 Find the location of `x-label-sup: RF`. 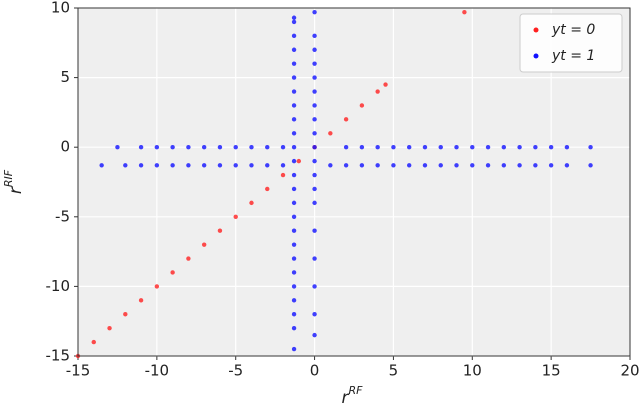

x-label-sup: RF is located at coordinates (356, 390).